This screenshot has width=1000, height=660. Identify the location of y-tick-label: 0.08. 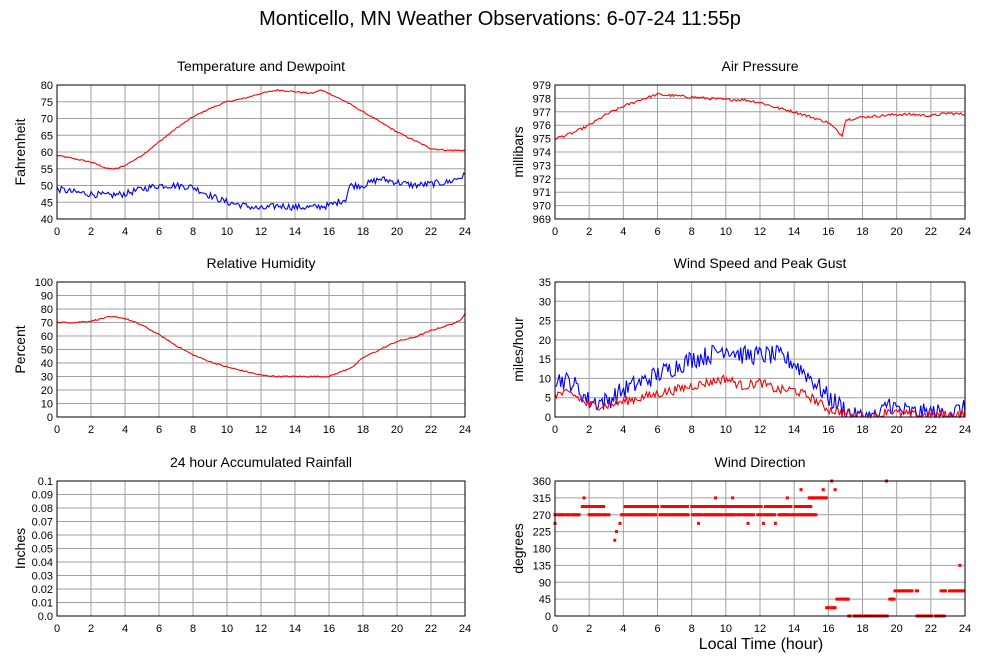
(42, 509).